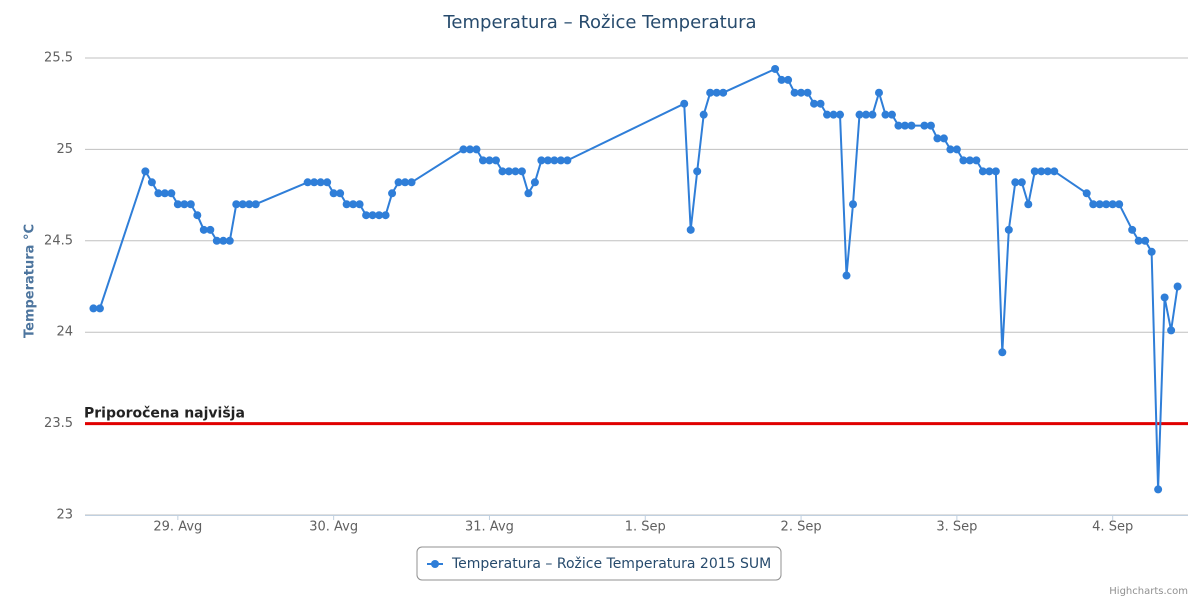 The height and width of the screenshot is (600, 1200). I want to click on y-tick-label: 23, so click(64, 515).